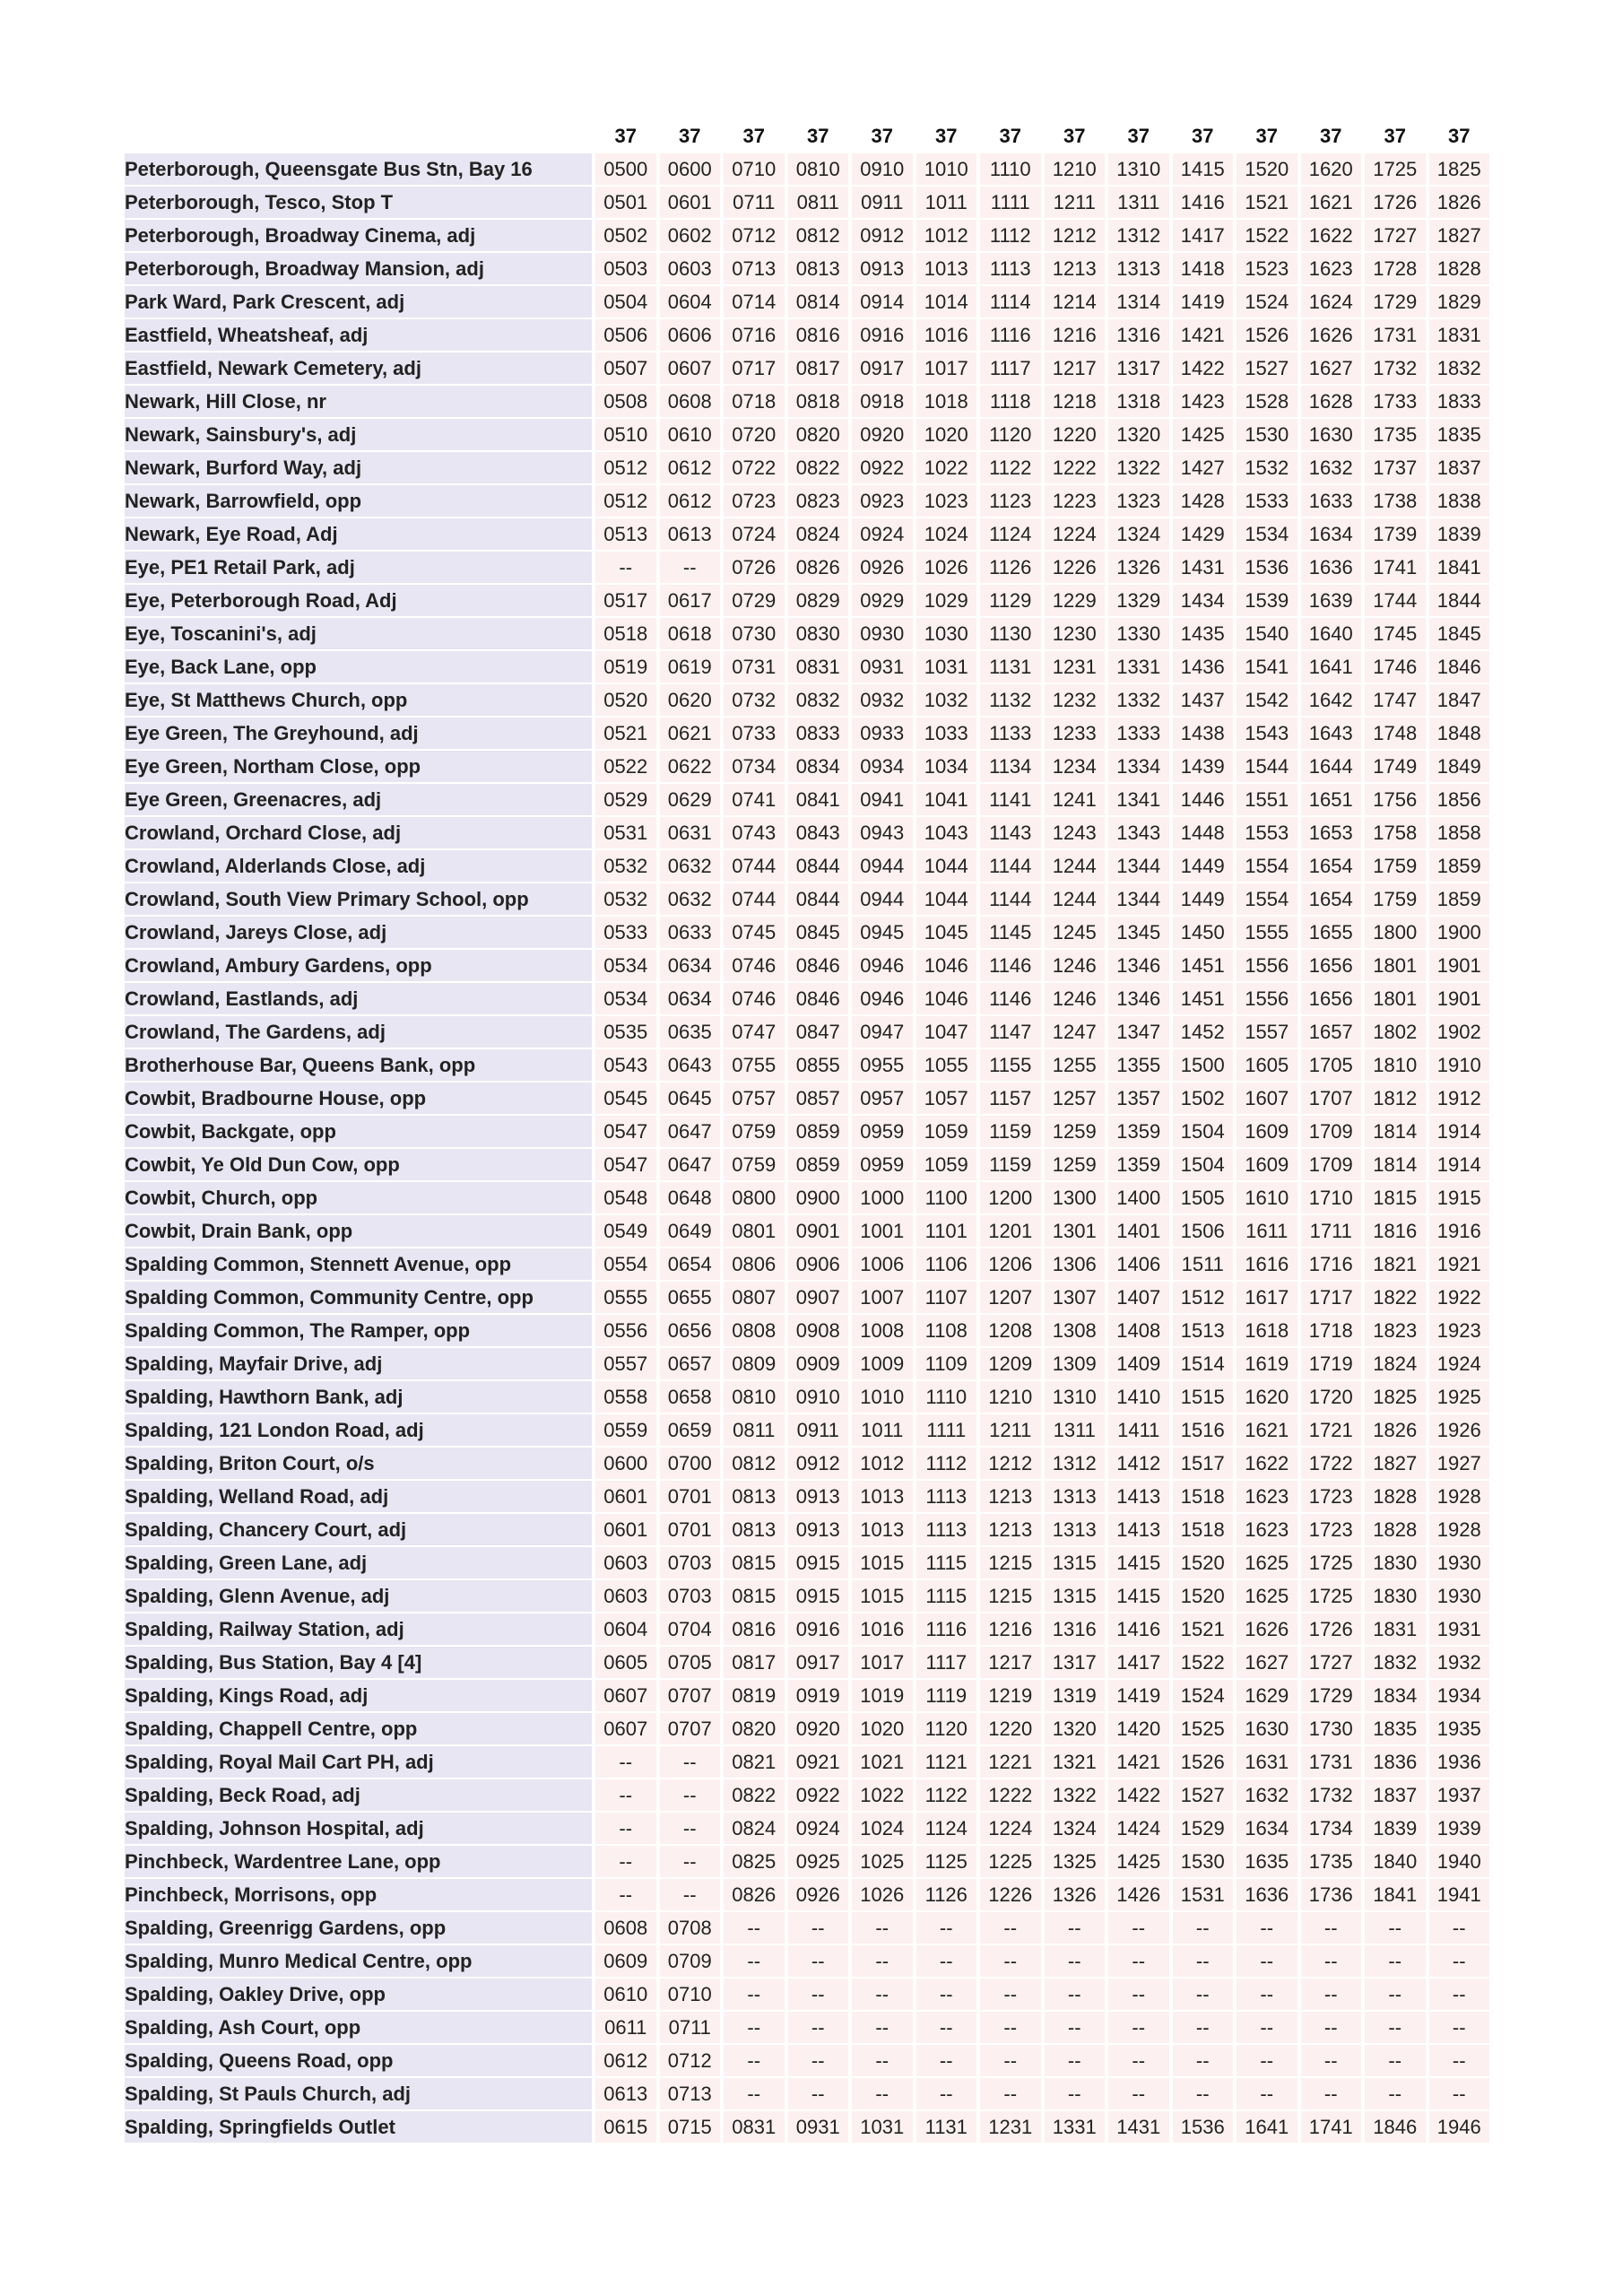 This screenshot has height=2296, width=1614. Describe the element at coordinates (1202, 1662) in the screenshot. I see `departure-time: 1522` at that location.